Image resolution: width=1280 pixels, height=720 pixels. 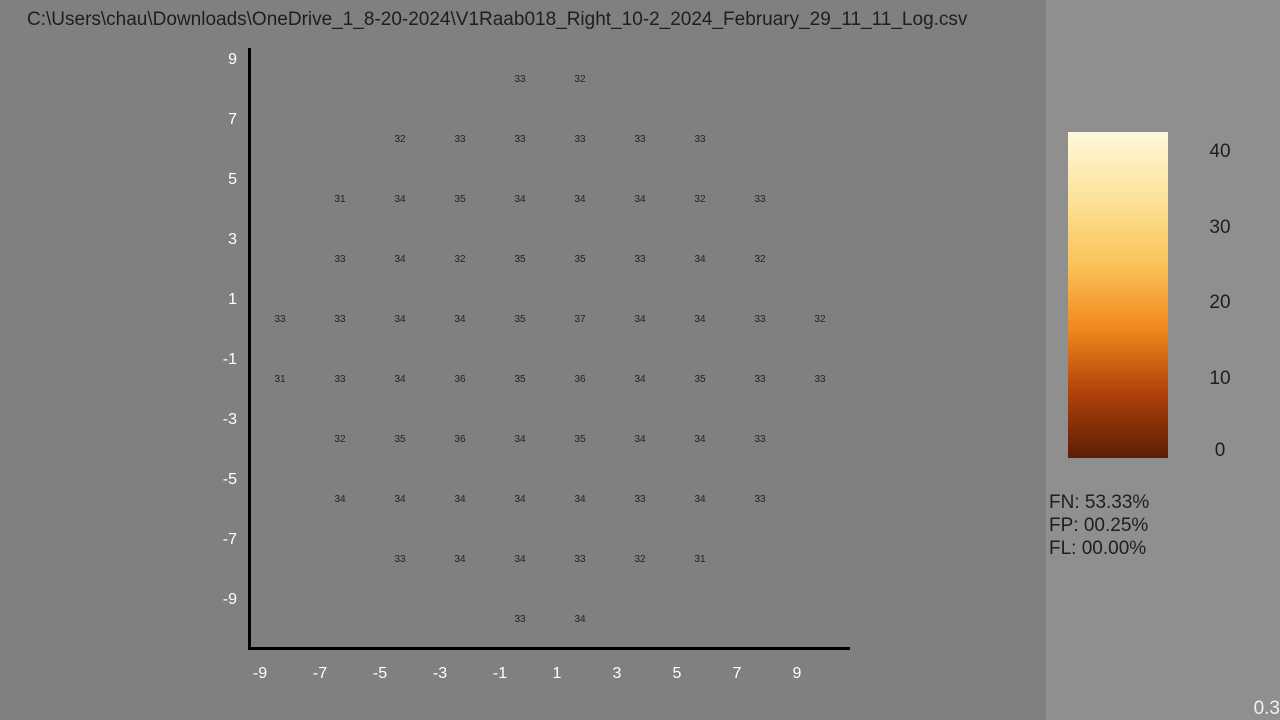 What do you see at coordinates (230, 419) in the screenshot?
I see `y-tick-label: -3` at bounding box center [230, 419].